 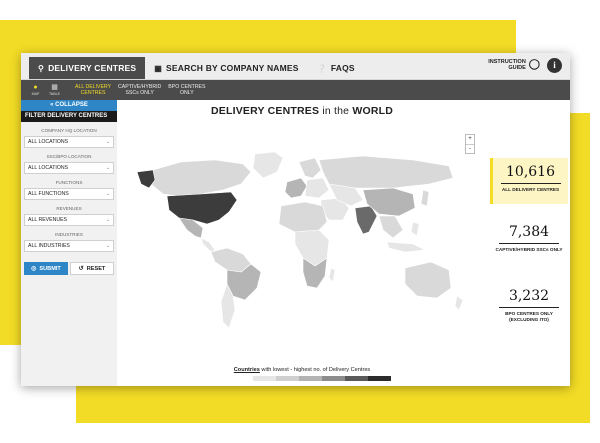 What do you see at coordinates (529, 181) in the screenshot?
I see `stat-all-delivery-centres: 10,616 ALL DELIVERY CENTRES` at bounding box center [529, 181].